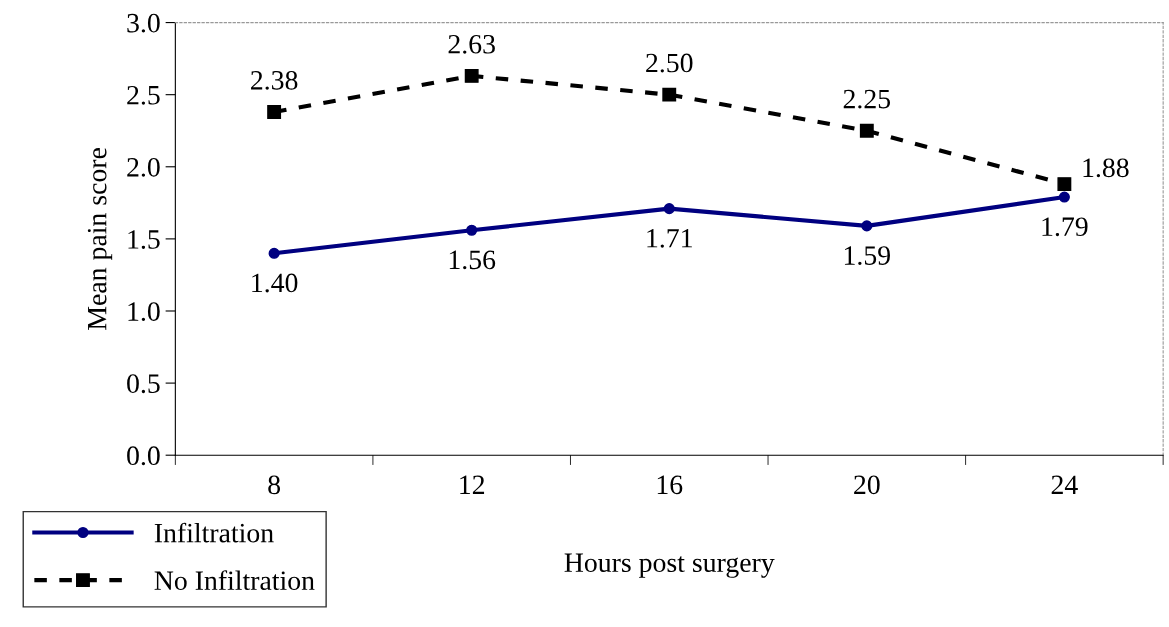 This screenshot has width=1169, height=627. Describe the element at coordinates (669, 565) in the screenshot. I see `x-axis-title: Hours post surgery` at that location.